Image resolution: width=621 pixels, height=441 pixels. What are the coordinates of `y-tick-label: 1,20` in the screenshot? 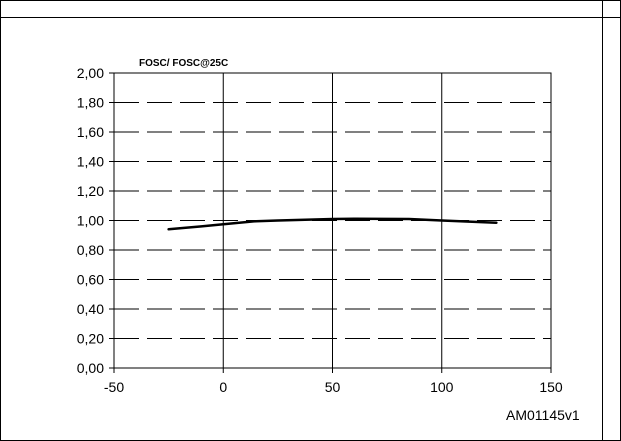 It's located at (90, 191).